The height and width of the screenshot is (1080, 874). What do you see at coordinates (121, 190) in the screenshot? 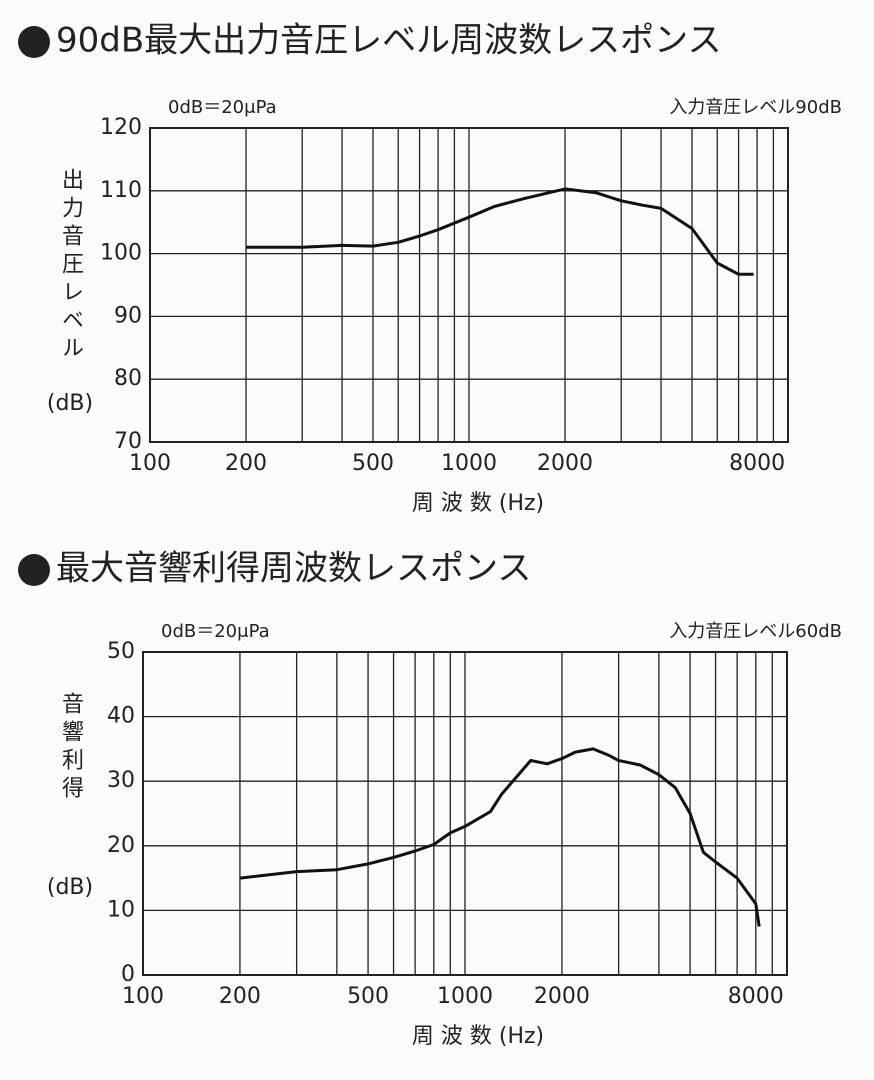
I see `y-tick-label: 110` at bounding box center [121, 190].